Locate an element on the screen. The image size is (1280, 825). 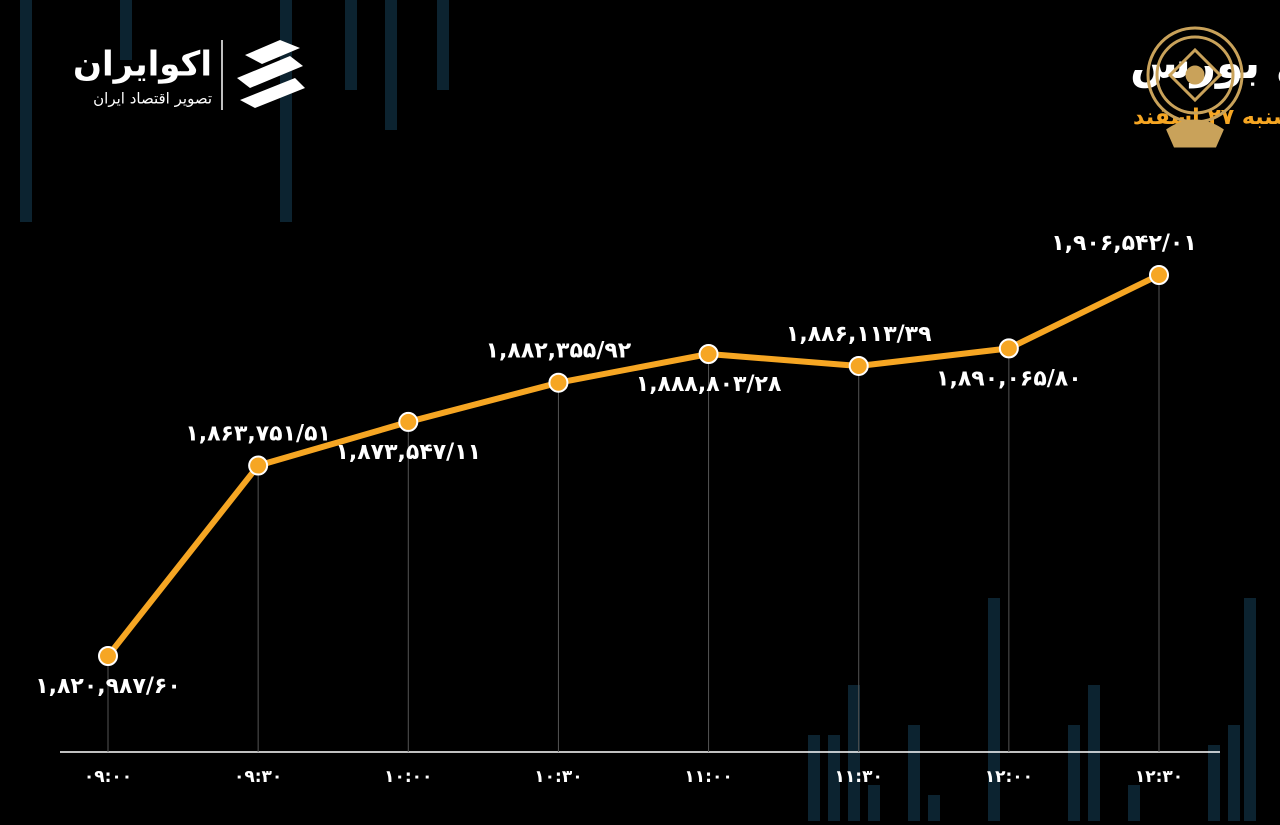
x-tick-label: ۰۹:۰۰ is located at coordinates (108, 777).